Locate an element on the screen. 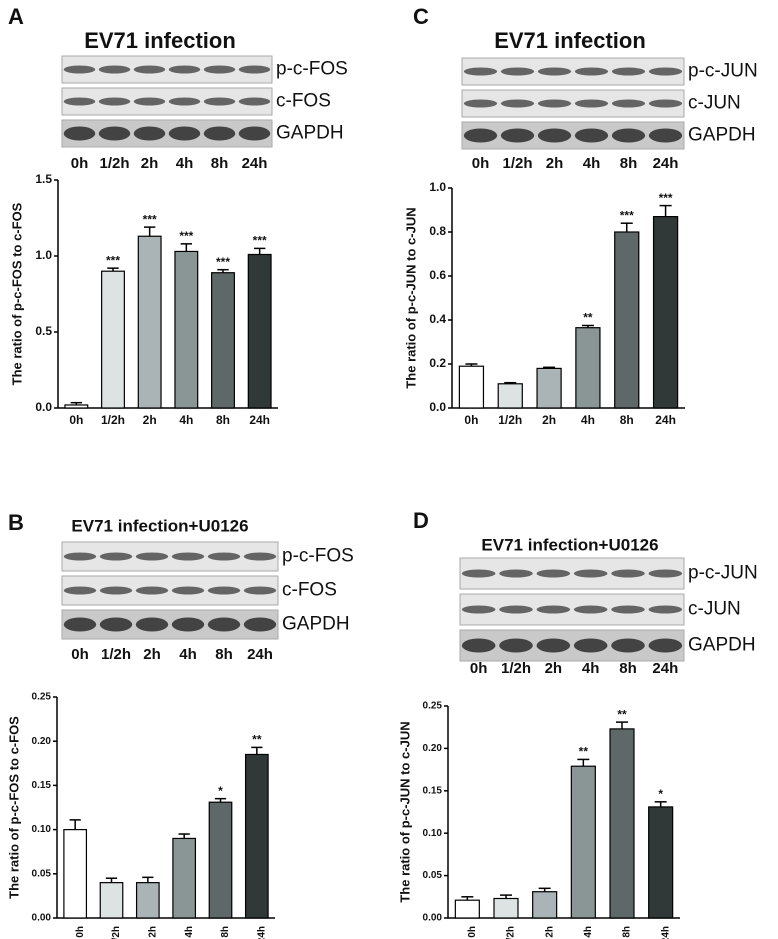 This screenshot has width=778, height=939. blot-label: c-JUN is located at coordinates (714, 609).